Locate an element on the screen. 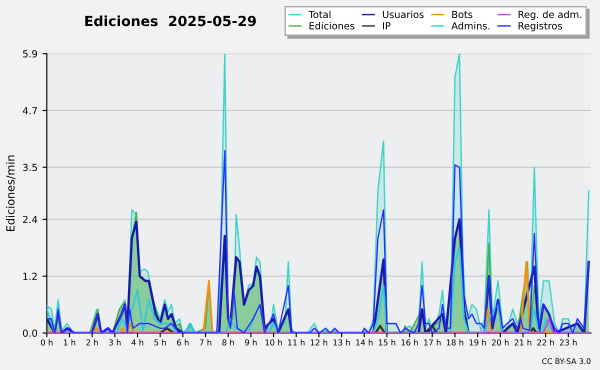 The height and width of the screenshot is (370, 600). legend-label: Total is located at coordinates (319, 14).